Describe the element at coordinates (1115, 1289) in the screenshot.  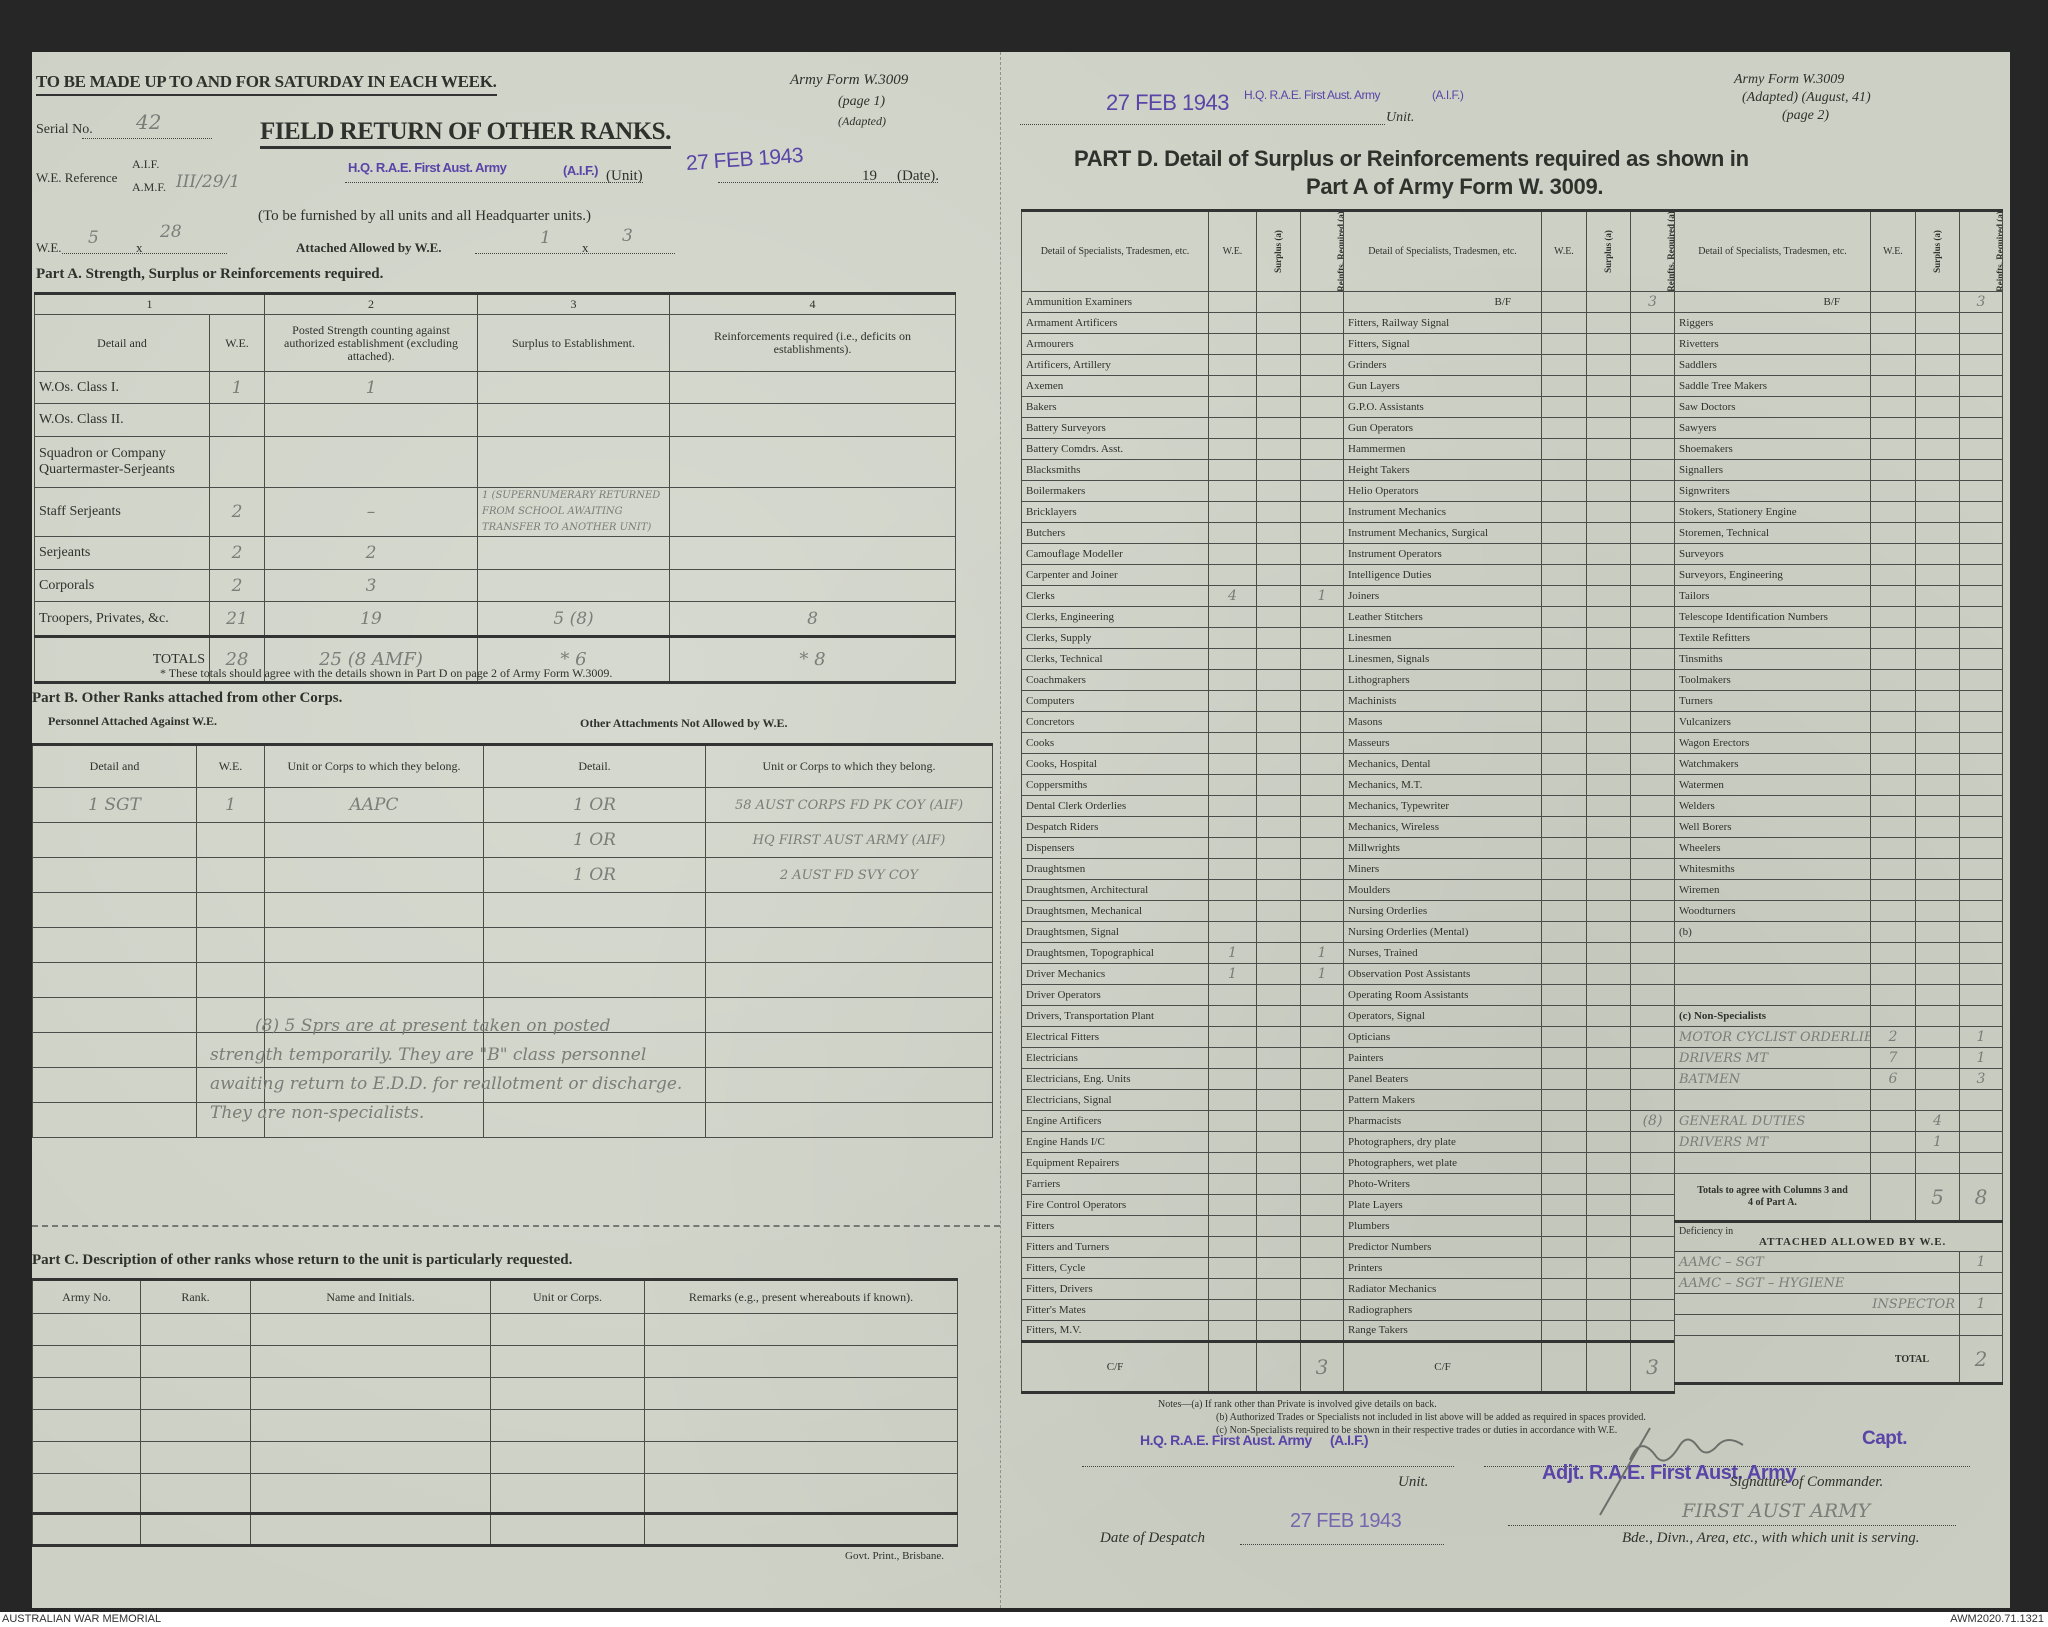
I see `trade-label: Fitters, Drivers` at that location.